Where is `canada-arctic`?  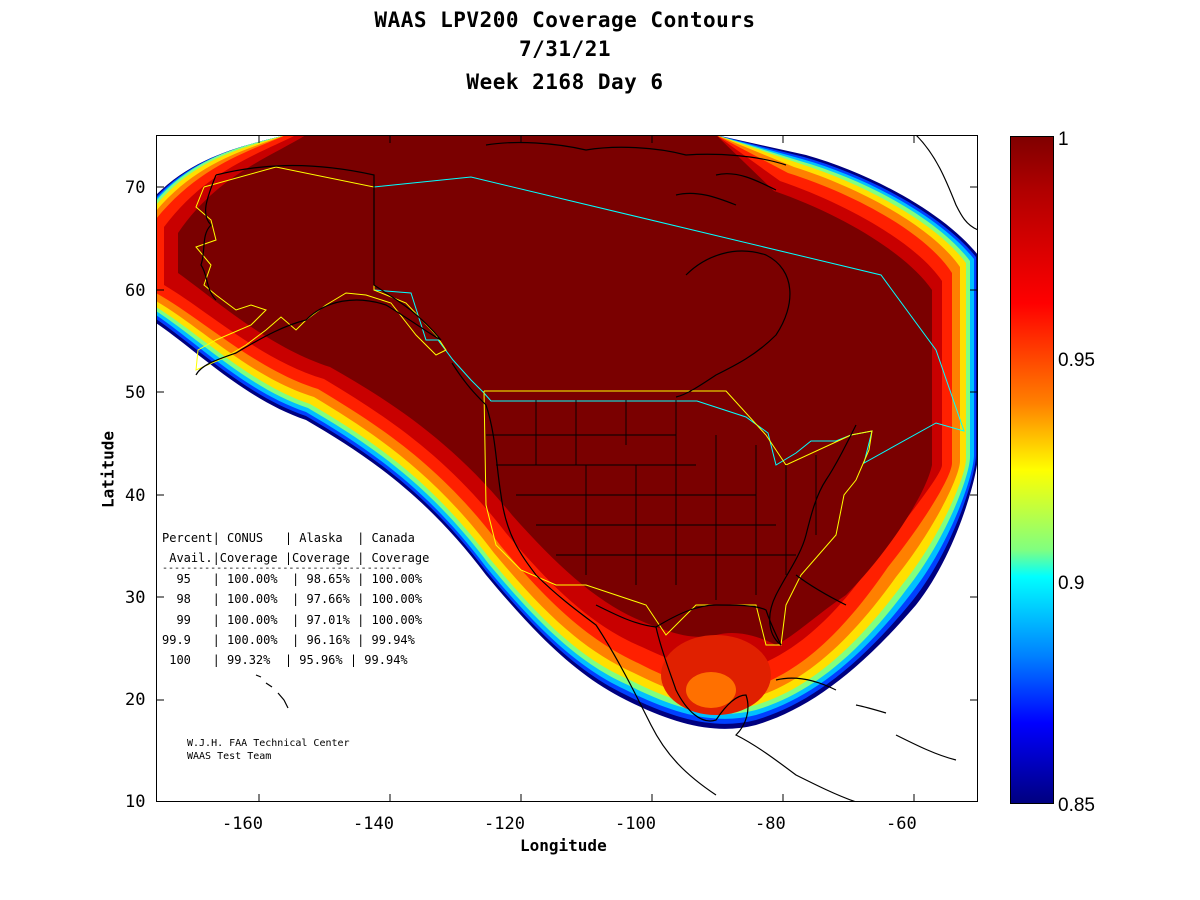
canada-arctic is located at coordinates (638, 269).